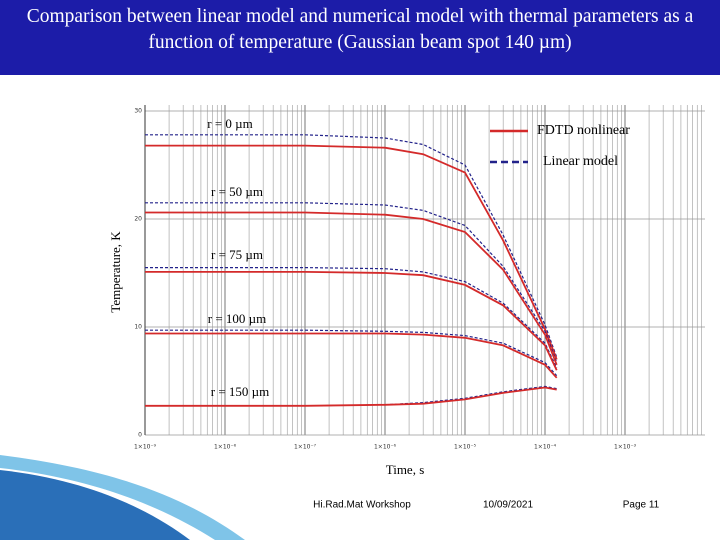 The image size is (720, 540). What do you see at coordinates (641, 505) in the screenshot?
I see `footer-page: Page 11` at bounding box center [641, 505].